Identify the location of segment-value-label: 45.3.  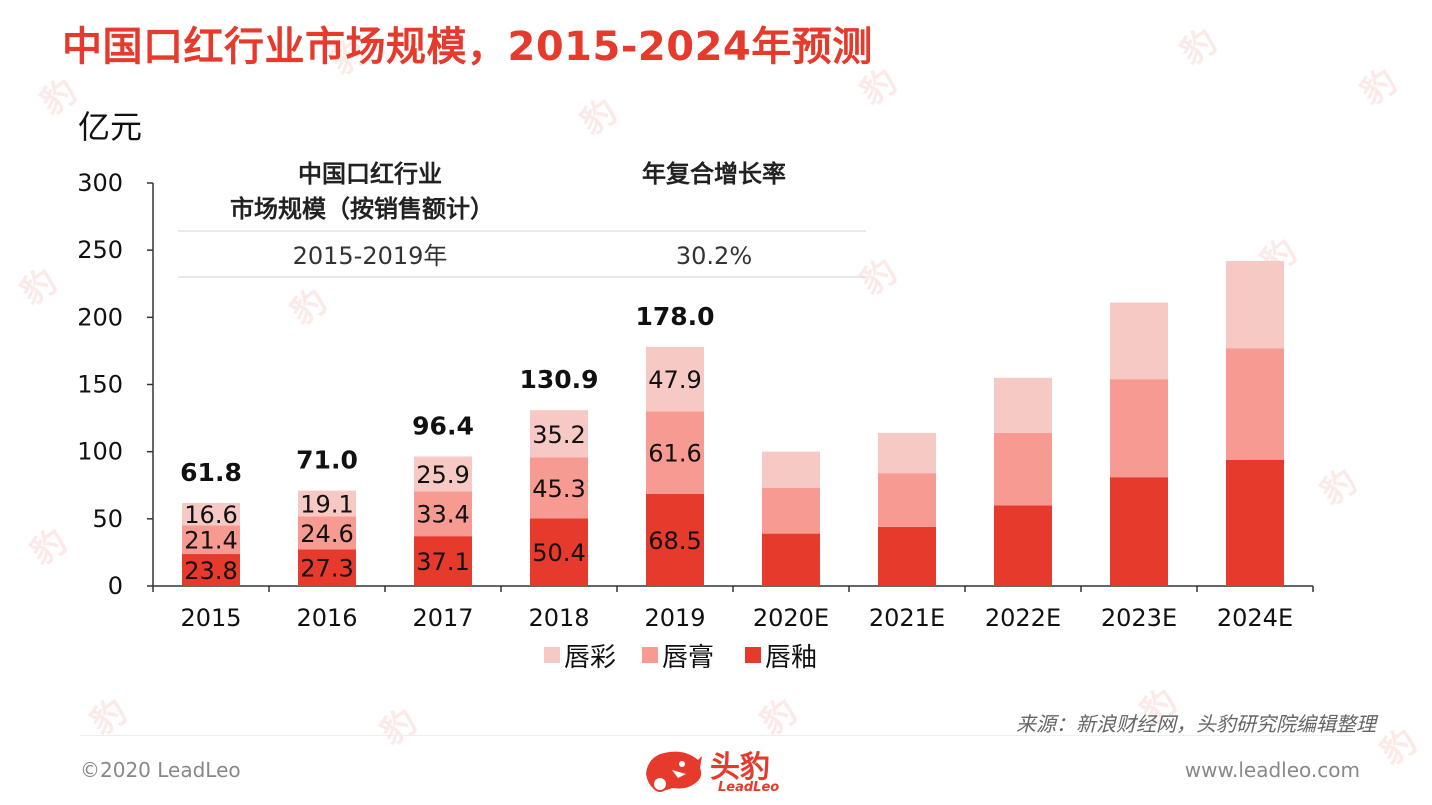
(558, 489).